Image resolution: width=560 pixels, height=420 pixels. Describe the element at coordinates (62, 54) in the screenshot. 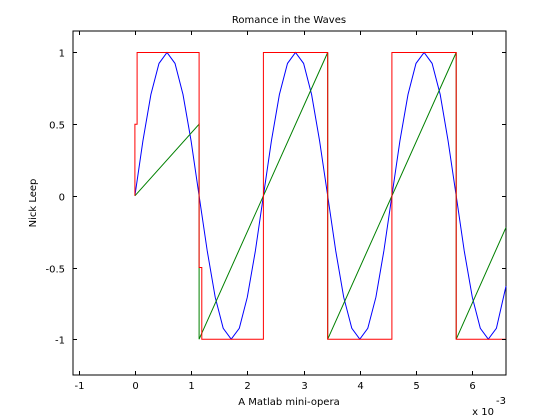

I see `y-tick-label: 1` at that location.